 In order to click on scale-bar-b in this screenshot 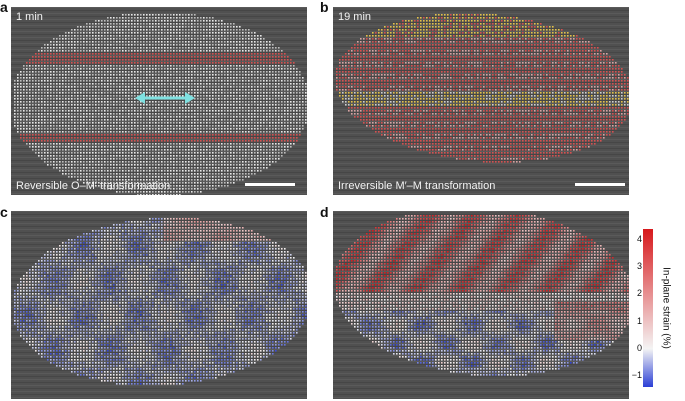, I will do `click(600, 184)`.